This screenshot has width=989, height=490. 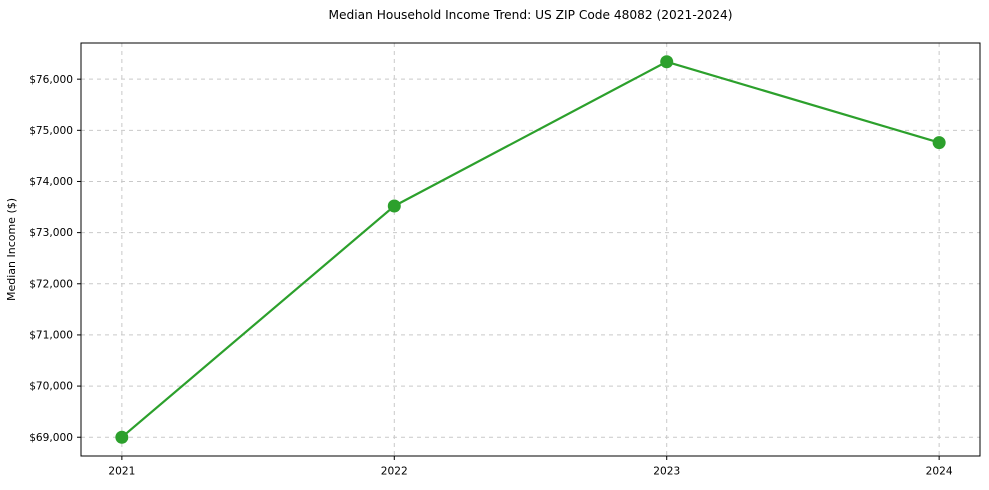 I want to click on x-tick-label: 2024, so click(x=939, y=472).